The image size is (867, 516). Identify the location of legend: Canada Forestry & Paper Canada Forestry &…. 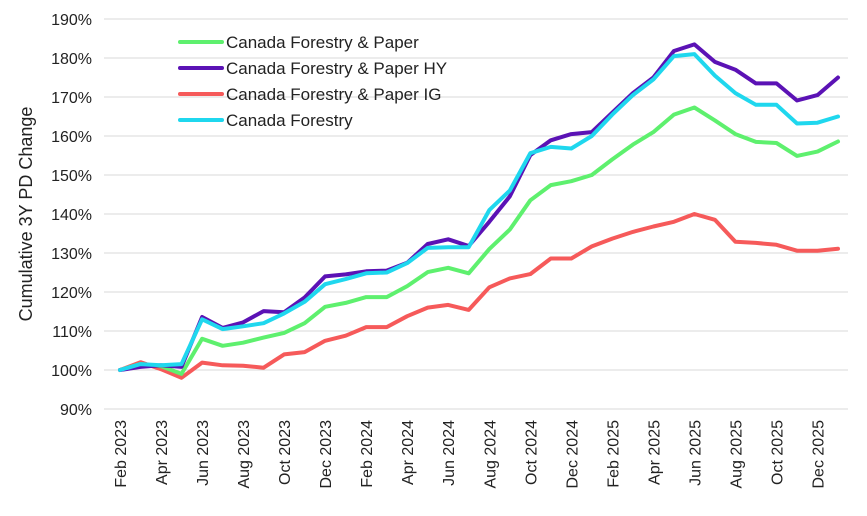
(312, 81).